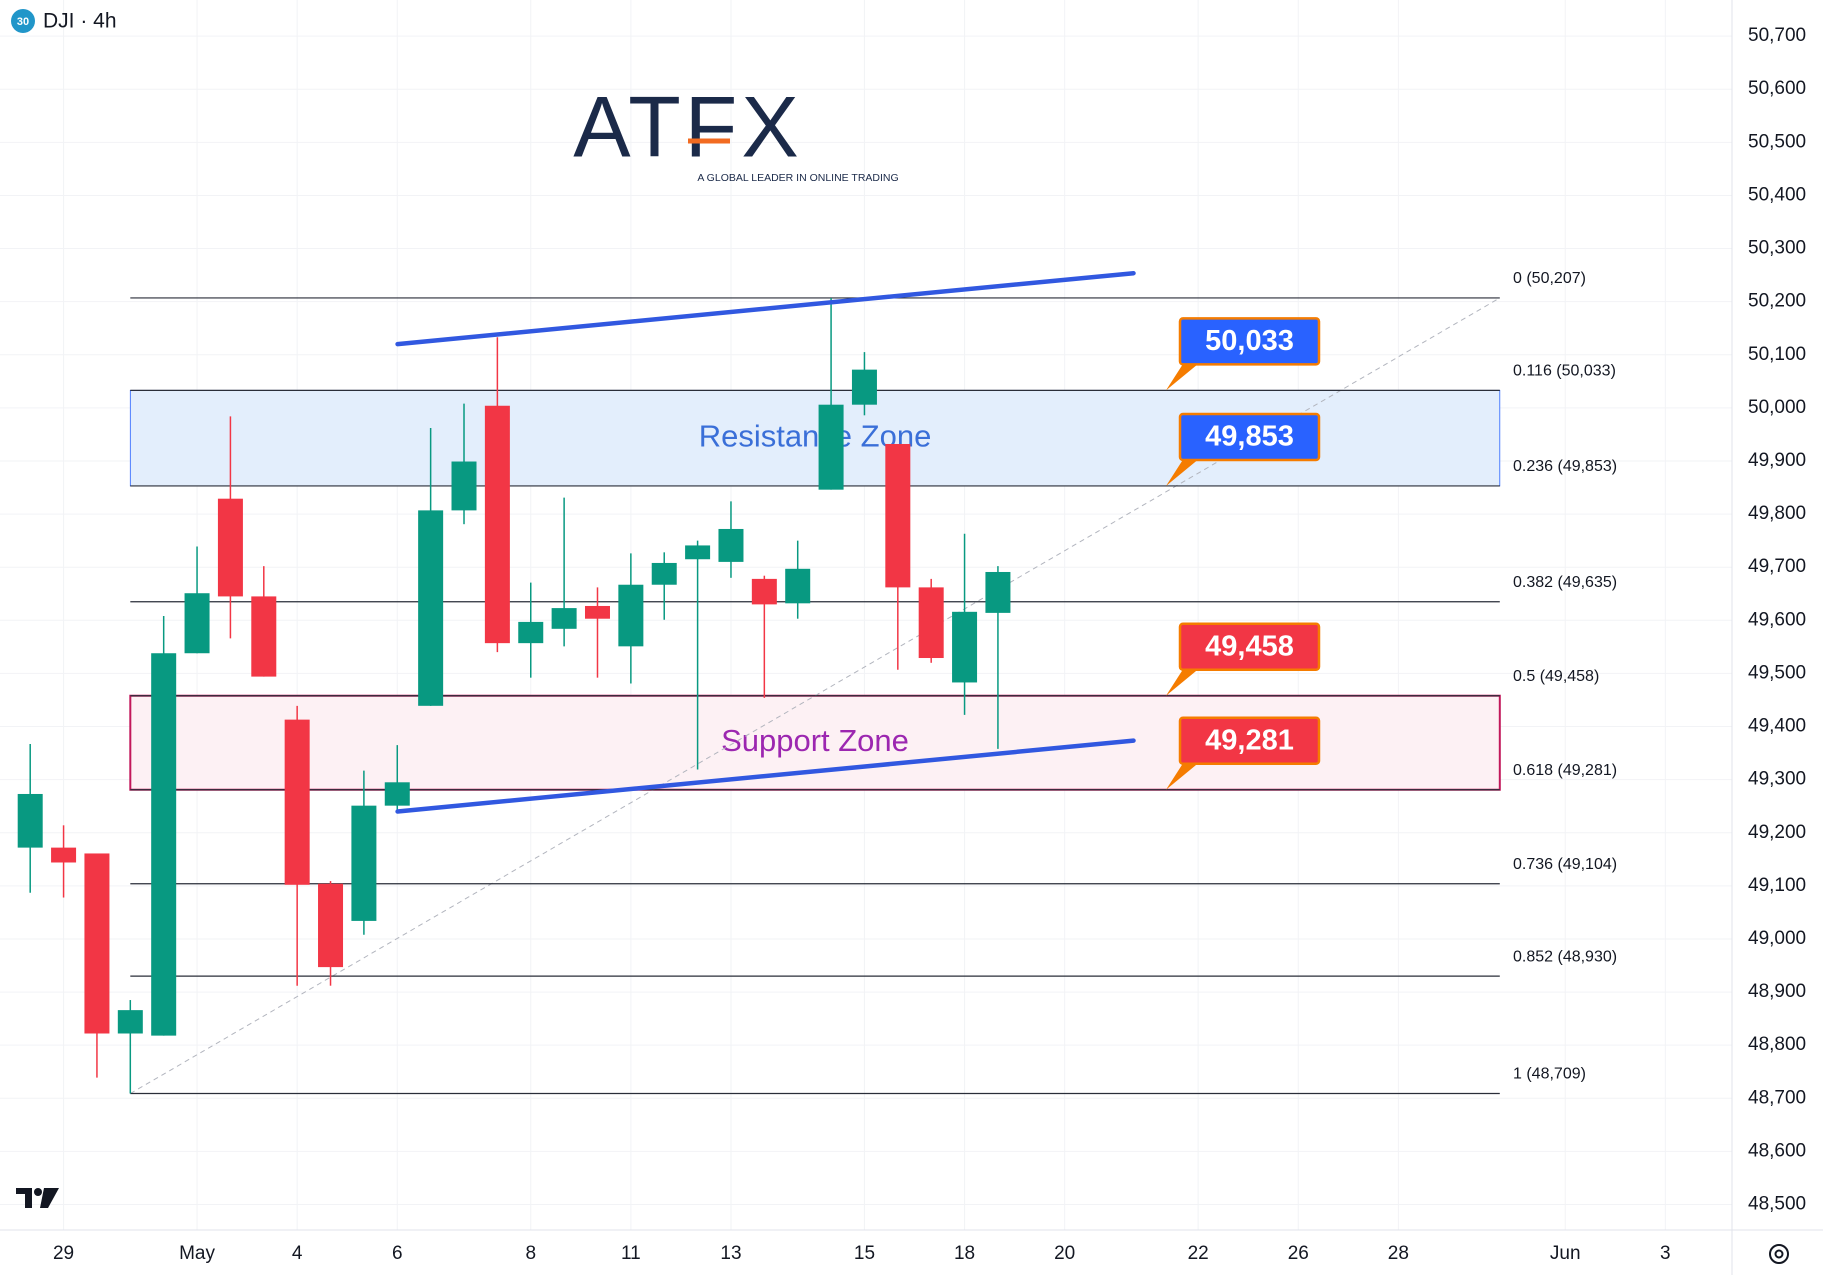 This screenshot has height=1280, width=1823. I want to click on logo-name: ATFX, so click(687, 128).